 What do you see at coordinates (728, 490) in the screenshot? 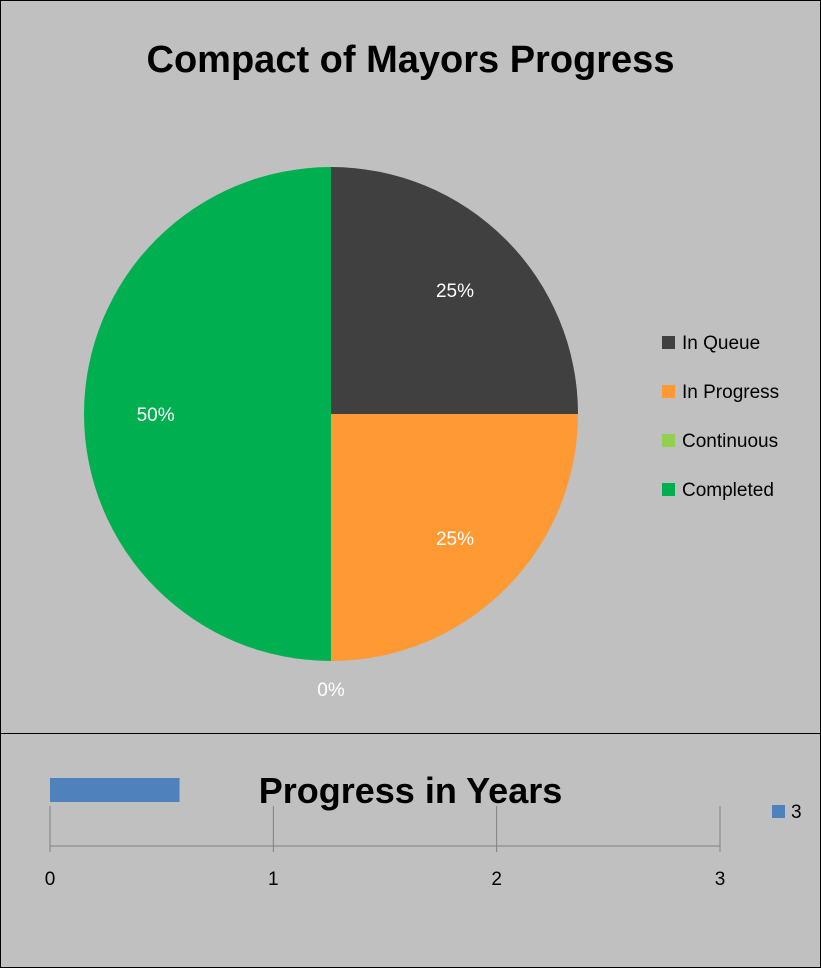
I see `legend-label-completed: Completed` at bounding box center [728, 490].